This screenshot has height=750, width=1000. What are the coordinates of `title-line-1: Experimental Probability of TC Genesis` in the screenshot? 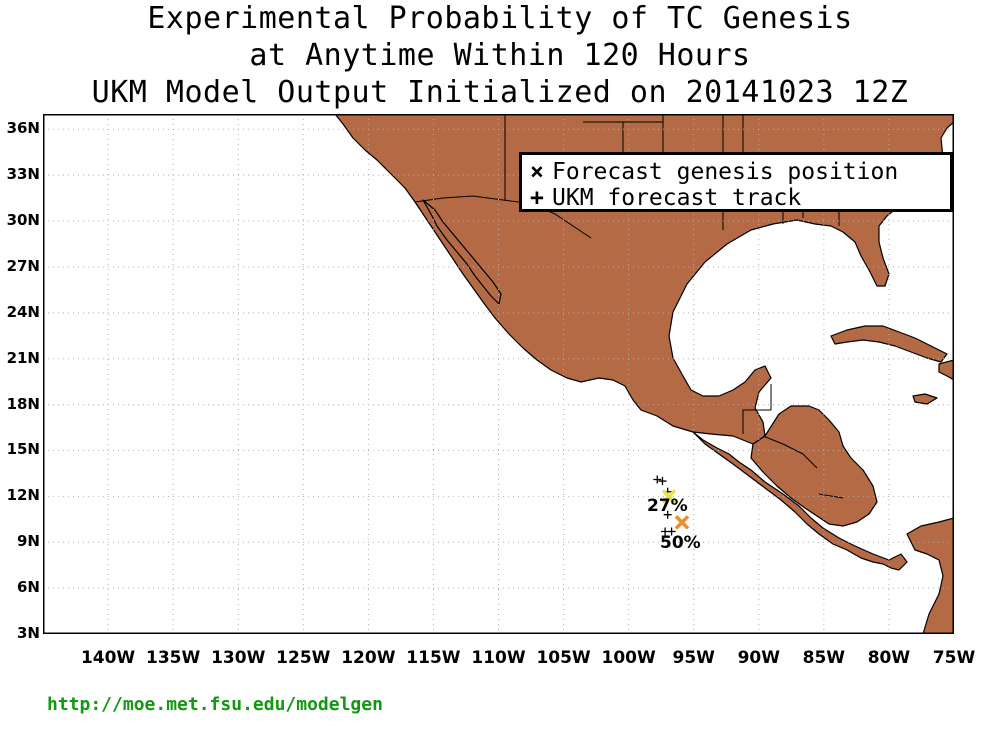 It's located at (500, 18).